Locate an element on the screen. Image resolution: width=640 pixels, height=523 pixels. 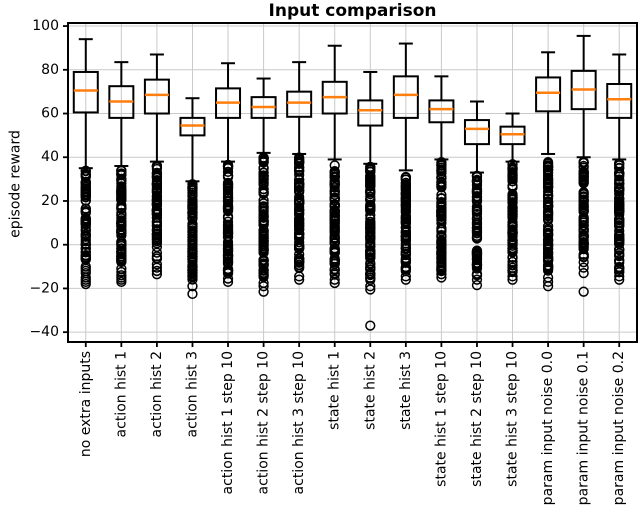
x-tick-label: state hist 2 step 10 is located at coordinates (477, 419).